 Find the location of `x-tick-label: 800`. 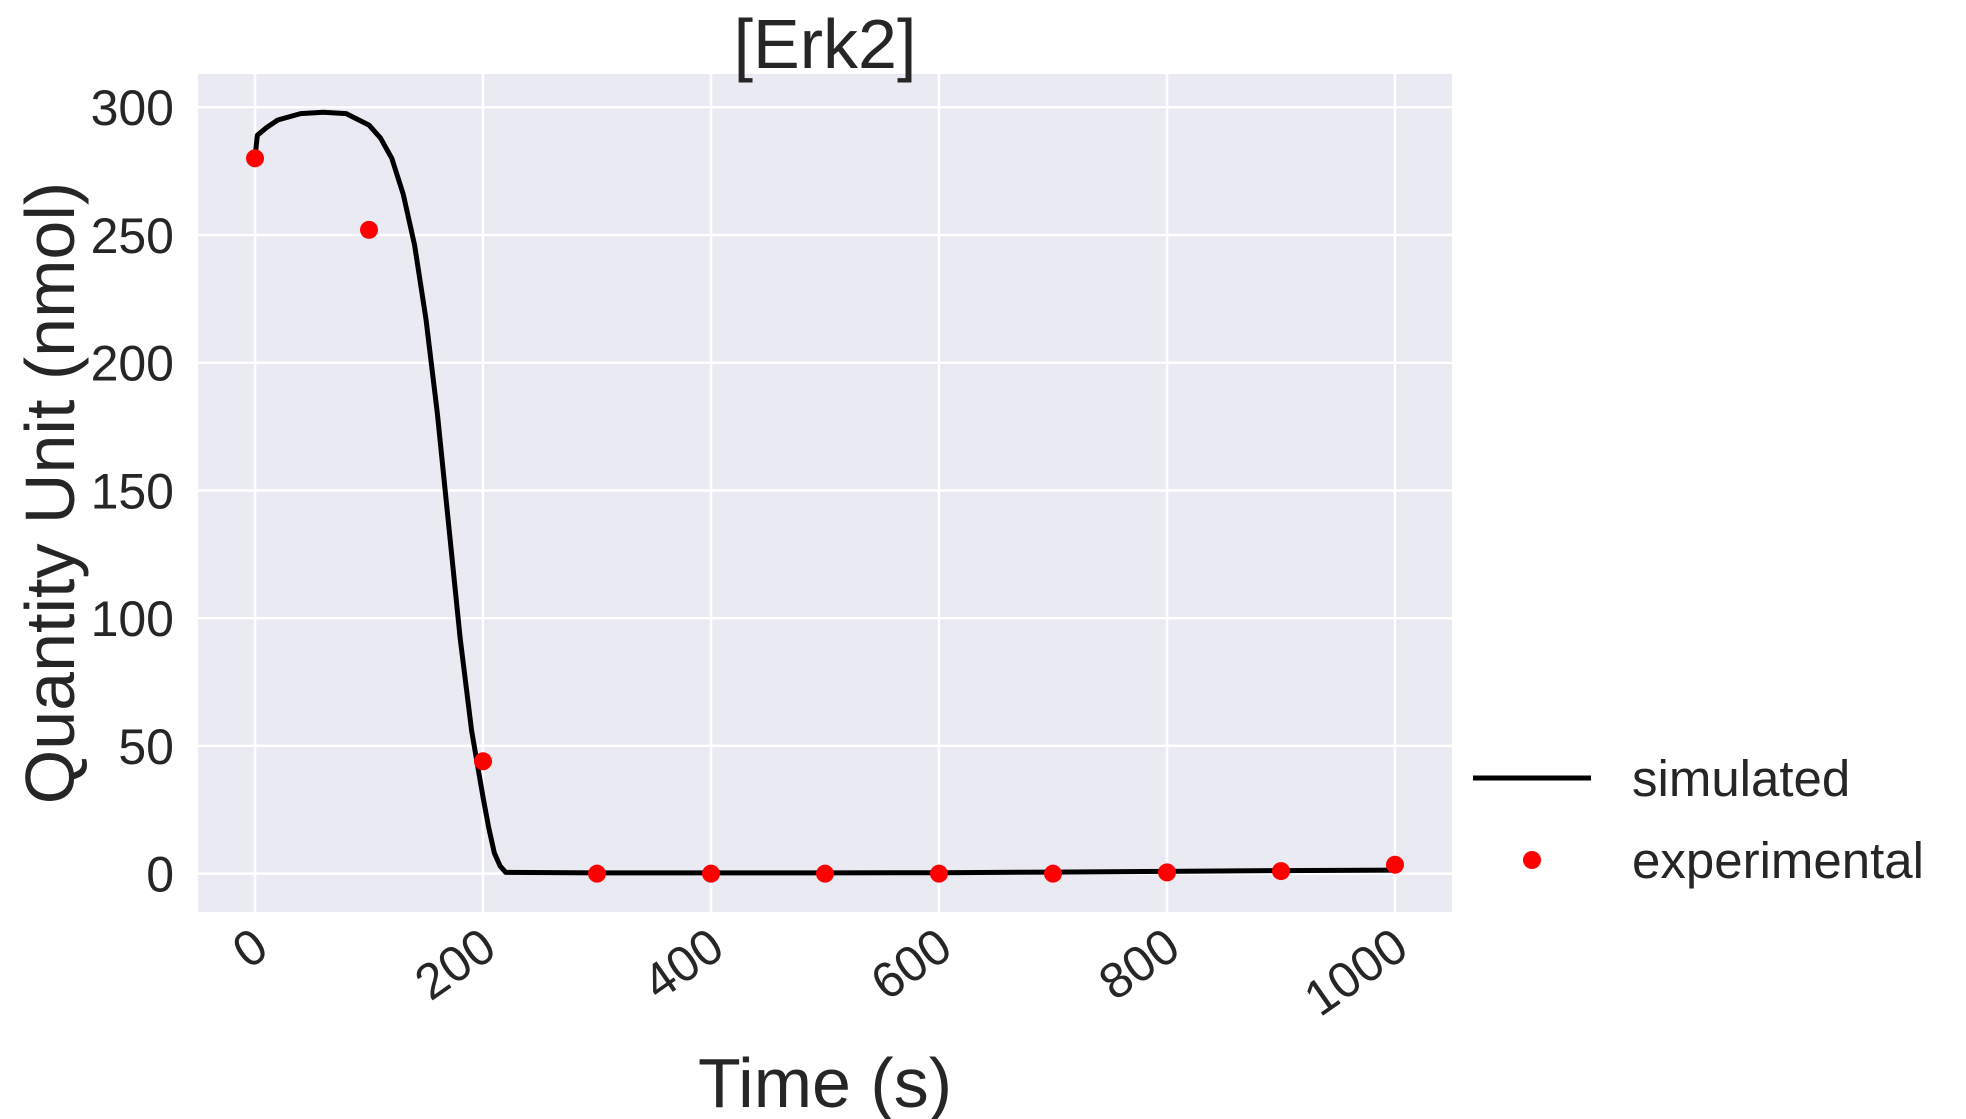

x-tick-label: 800 is located at coordinates (1139, 964).